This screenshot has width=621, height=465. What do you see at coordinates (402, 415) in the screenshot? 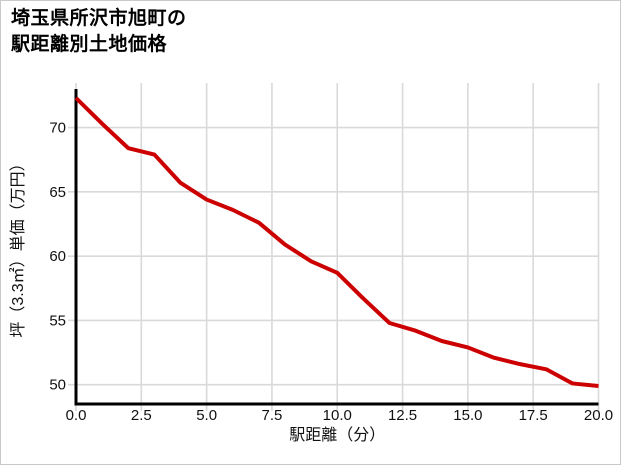
I see `x-tick-label: 12.5` at bounding box center [402, 415].